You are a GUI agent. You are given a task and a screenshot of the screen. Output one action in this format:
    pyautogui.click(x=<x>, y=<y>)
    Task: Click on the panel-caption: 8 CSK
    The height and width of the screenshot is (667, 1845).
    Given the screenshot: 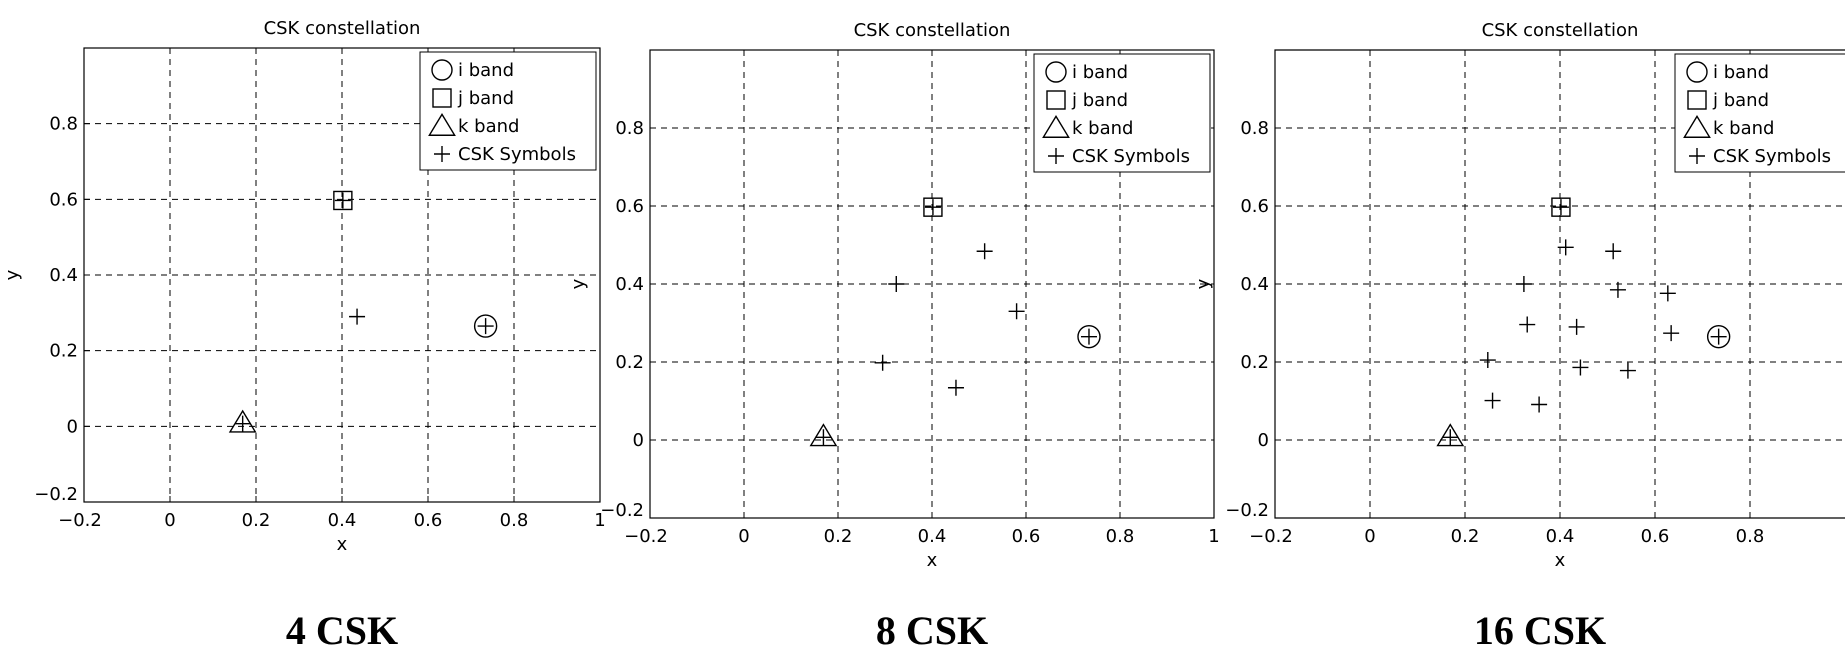 What is the action you would take?
    pyautogui.click(x=932, y=630)
    